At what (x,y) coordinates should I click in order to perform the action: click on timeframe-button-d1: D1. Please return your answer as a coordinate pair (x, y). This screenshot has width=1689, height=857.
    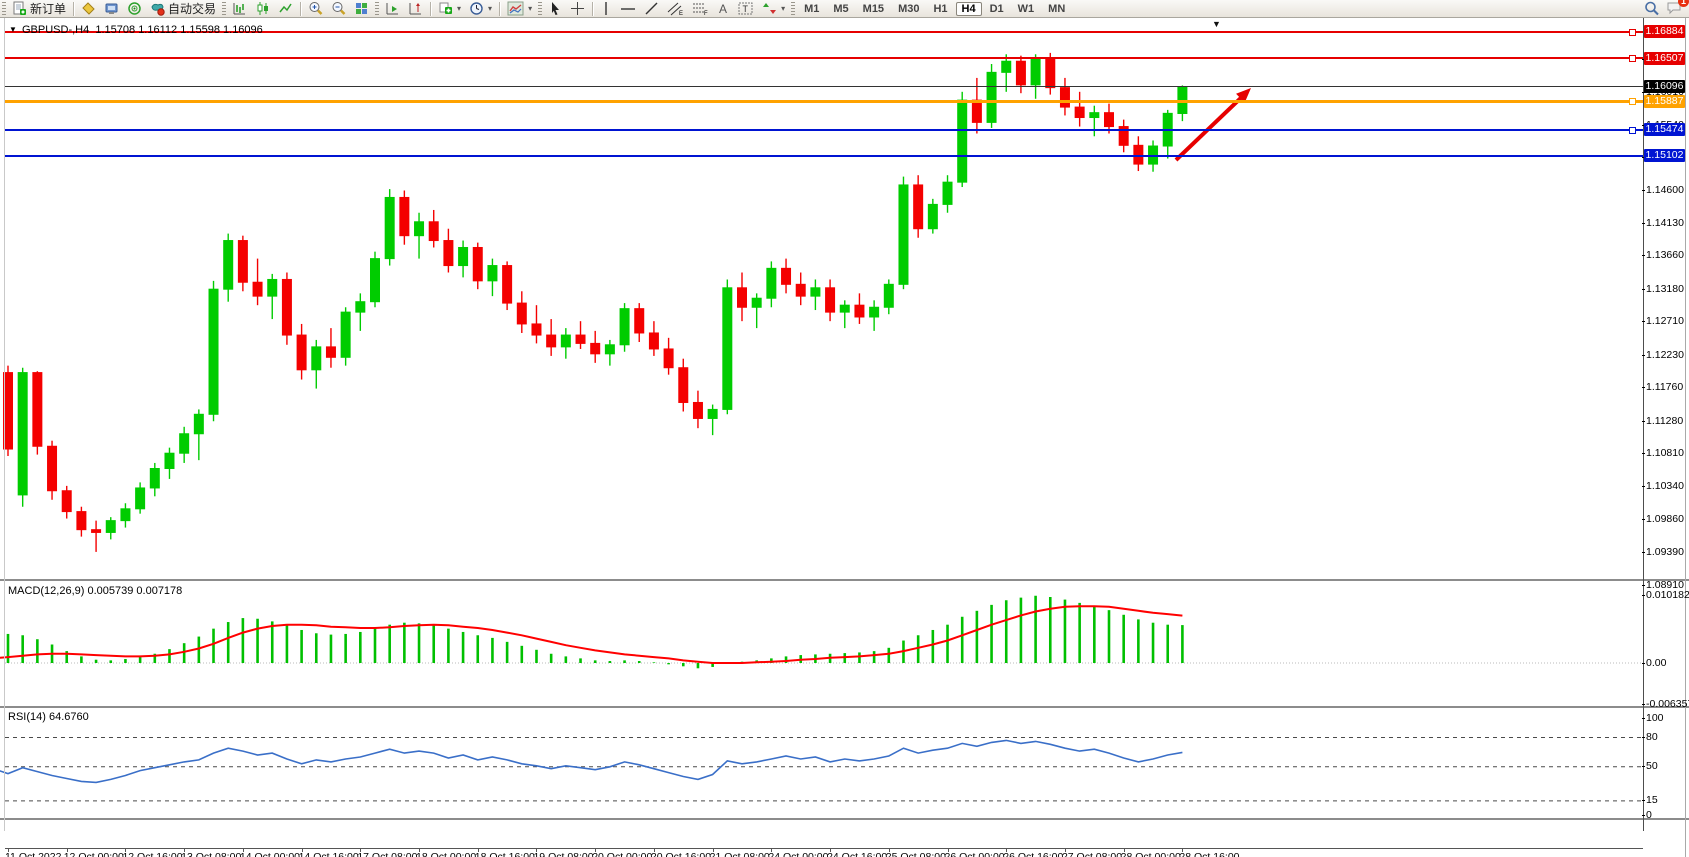
    Looking at the image, I should click on (996, 8).